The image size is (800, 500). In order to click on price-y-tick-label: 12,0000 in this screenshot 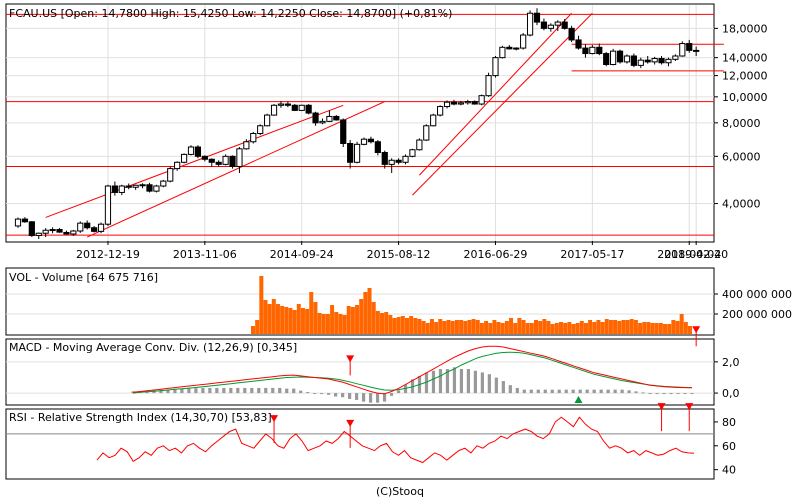, I will do `click(745, 76)`.